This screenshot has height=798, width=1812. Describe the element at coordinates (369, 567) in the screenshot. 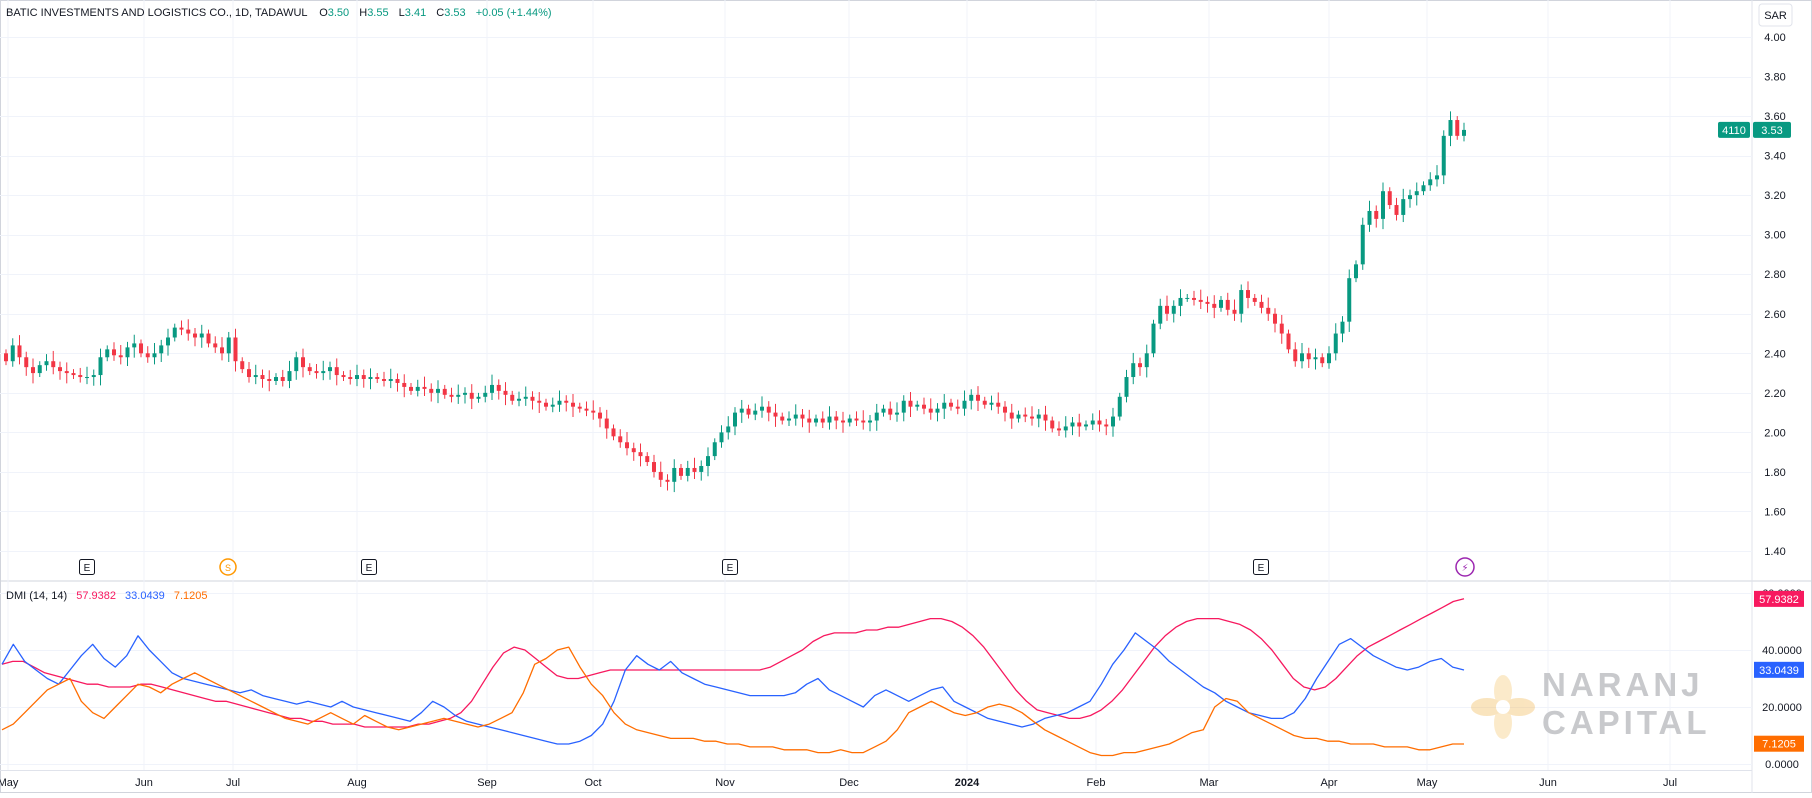

I see `earnings-marker: E` at that location.